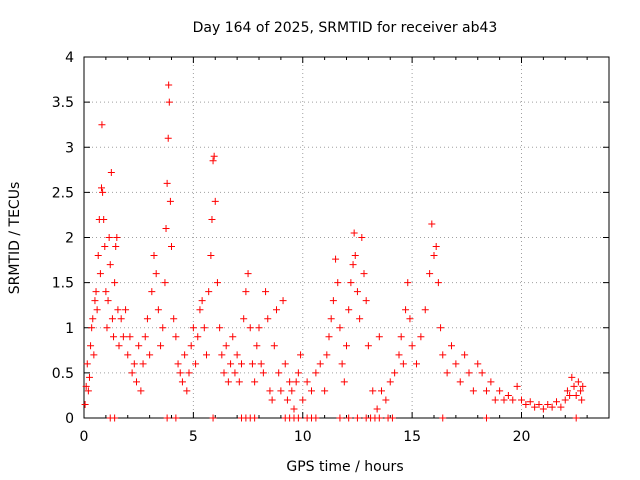 This screenshot has height=480, width=640. Describe the element at coordinates (522, 437) in the screenshot. I see `x-tick-label: 20` at that location.